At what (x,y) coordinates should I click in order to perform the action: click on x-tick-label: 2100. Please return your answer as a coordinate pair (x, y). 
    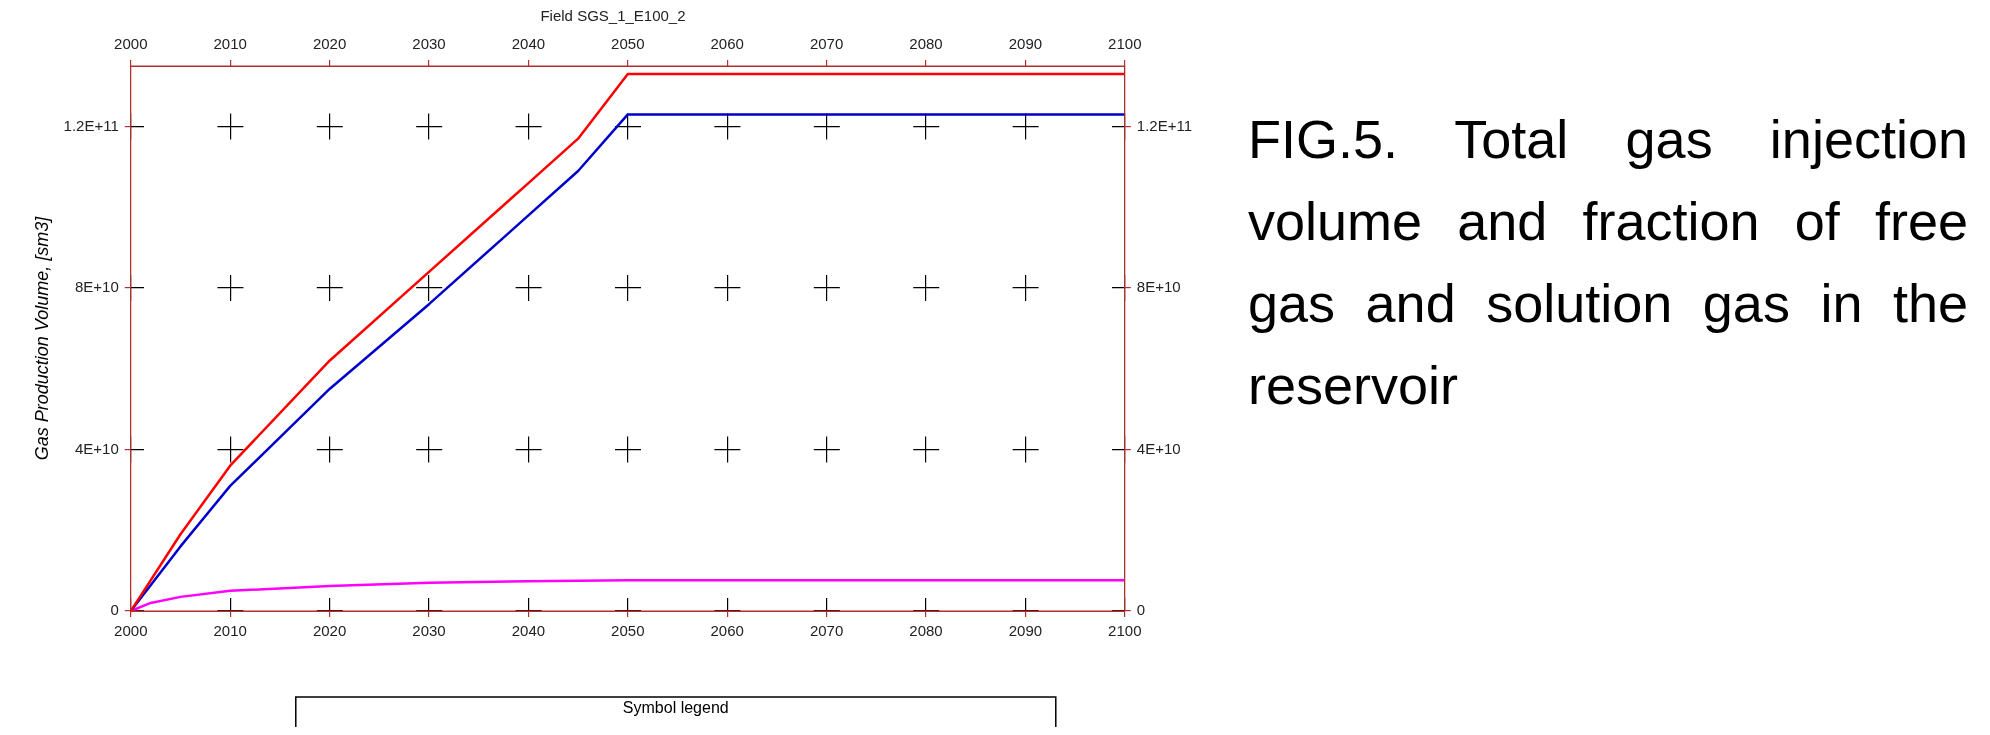
    Looking at the image, I should click on (1125, 631).